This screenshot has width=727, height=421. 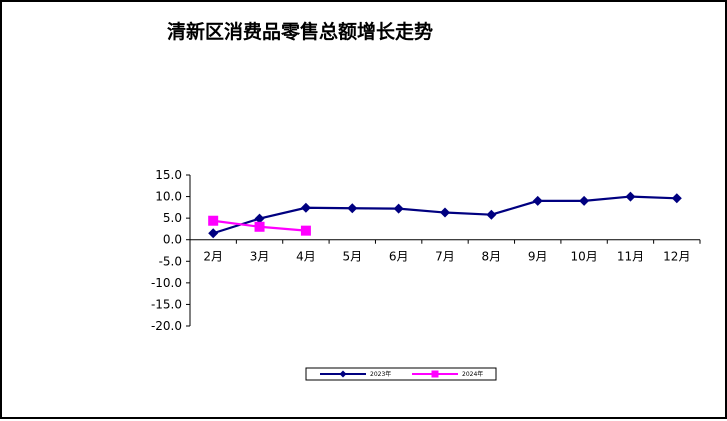 What do you see at coordinates (170, 261) in the screenshot?
I see `y-tick-label: -5.0` at bounding box center [170, 261].